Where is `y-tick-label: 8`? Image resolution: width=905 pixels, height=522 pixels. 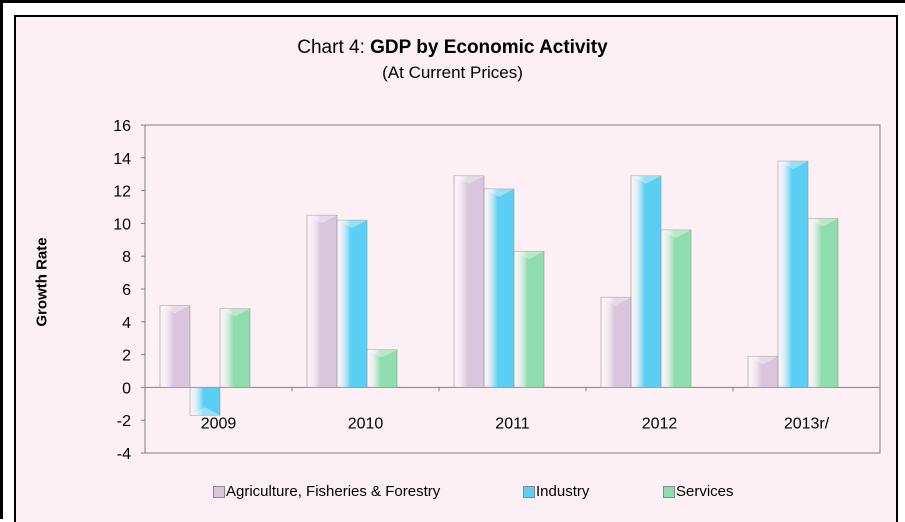 y-tick-label: 8 is located at coordinates (126, 257).